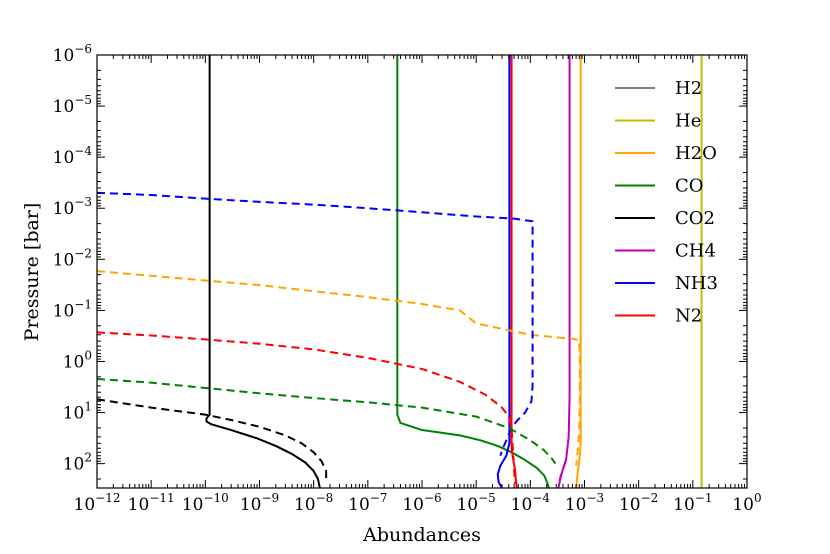 The image size is (830, 554). What do you see at coordinates (695, 251) in the screenshot?
I see `legend-label-ch4: CH4` at bounding box center [695, 251].